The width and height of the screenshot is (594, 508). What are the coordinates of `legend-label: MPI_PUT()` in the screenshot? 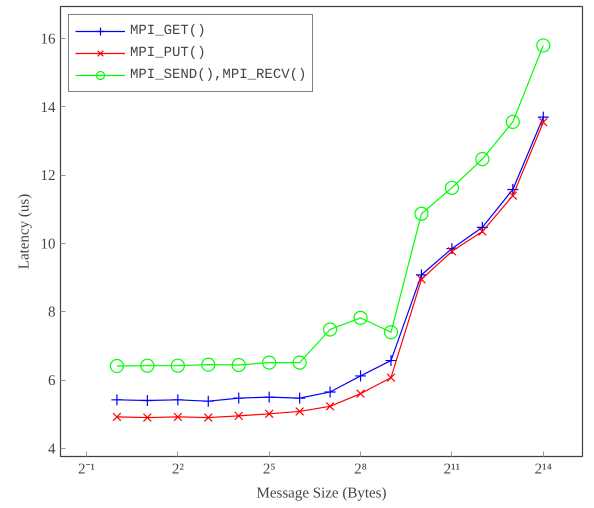 It's located at (168, 53).